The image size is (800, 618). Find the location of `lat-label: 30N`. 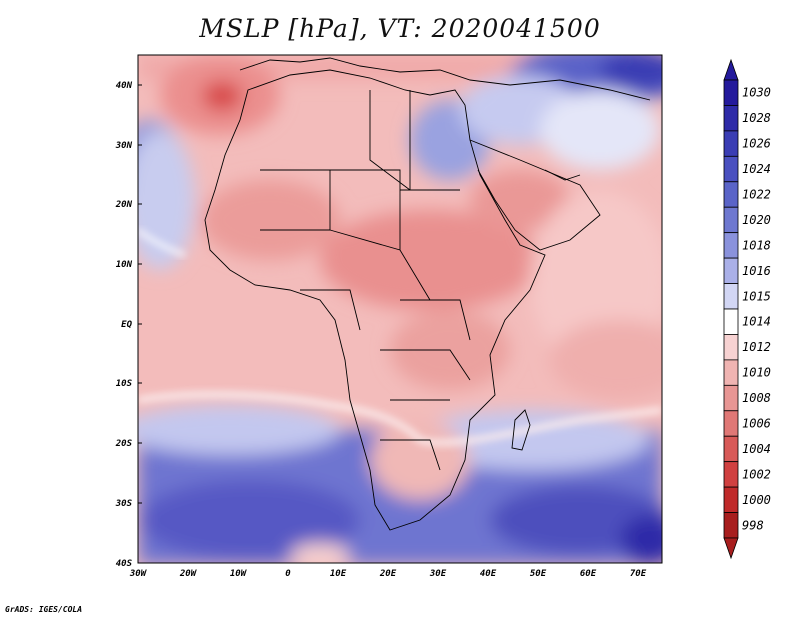

lat-label: 30N is located at coordinates (124, 146).